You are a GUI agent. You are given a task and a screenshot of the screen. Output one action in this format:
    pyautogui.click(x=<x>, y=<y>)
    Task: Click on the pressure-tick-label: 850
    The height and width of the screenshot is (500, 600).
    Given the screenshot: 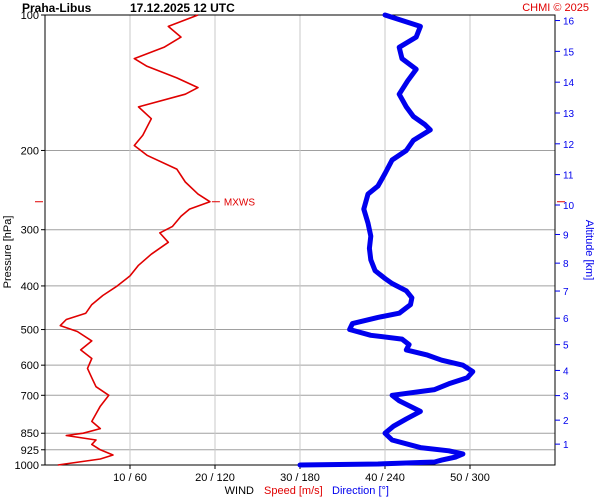 What is the action you would take?
    pyautogui.click(x=30, y=434)
    